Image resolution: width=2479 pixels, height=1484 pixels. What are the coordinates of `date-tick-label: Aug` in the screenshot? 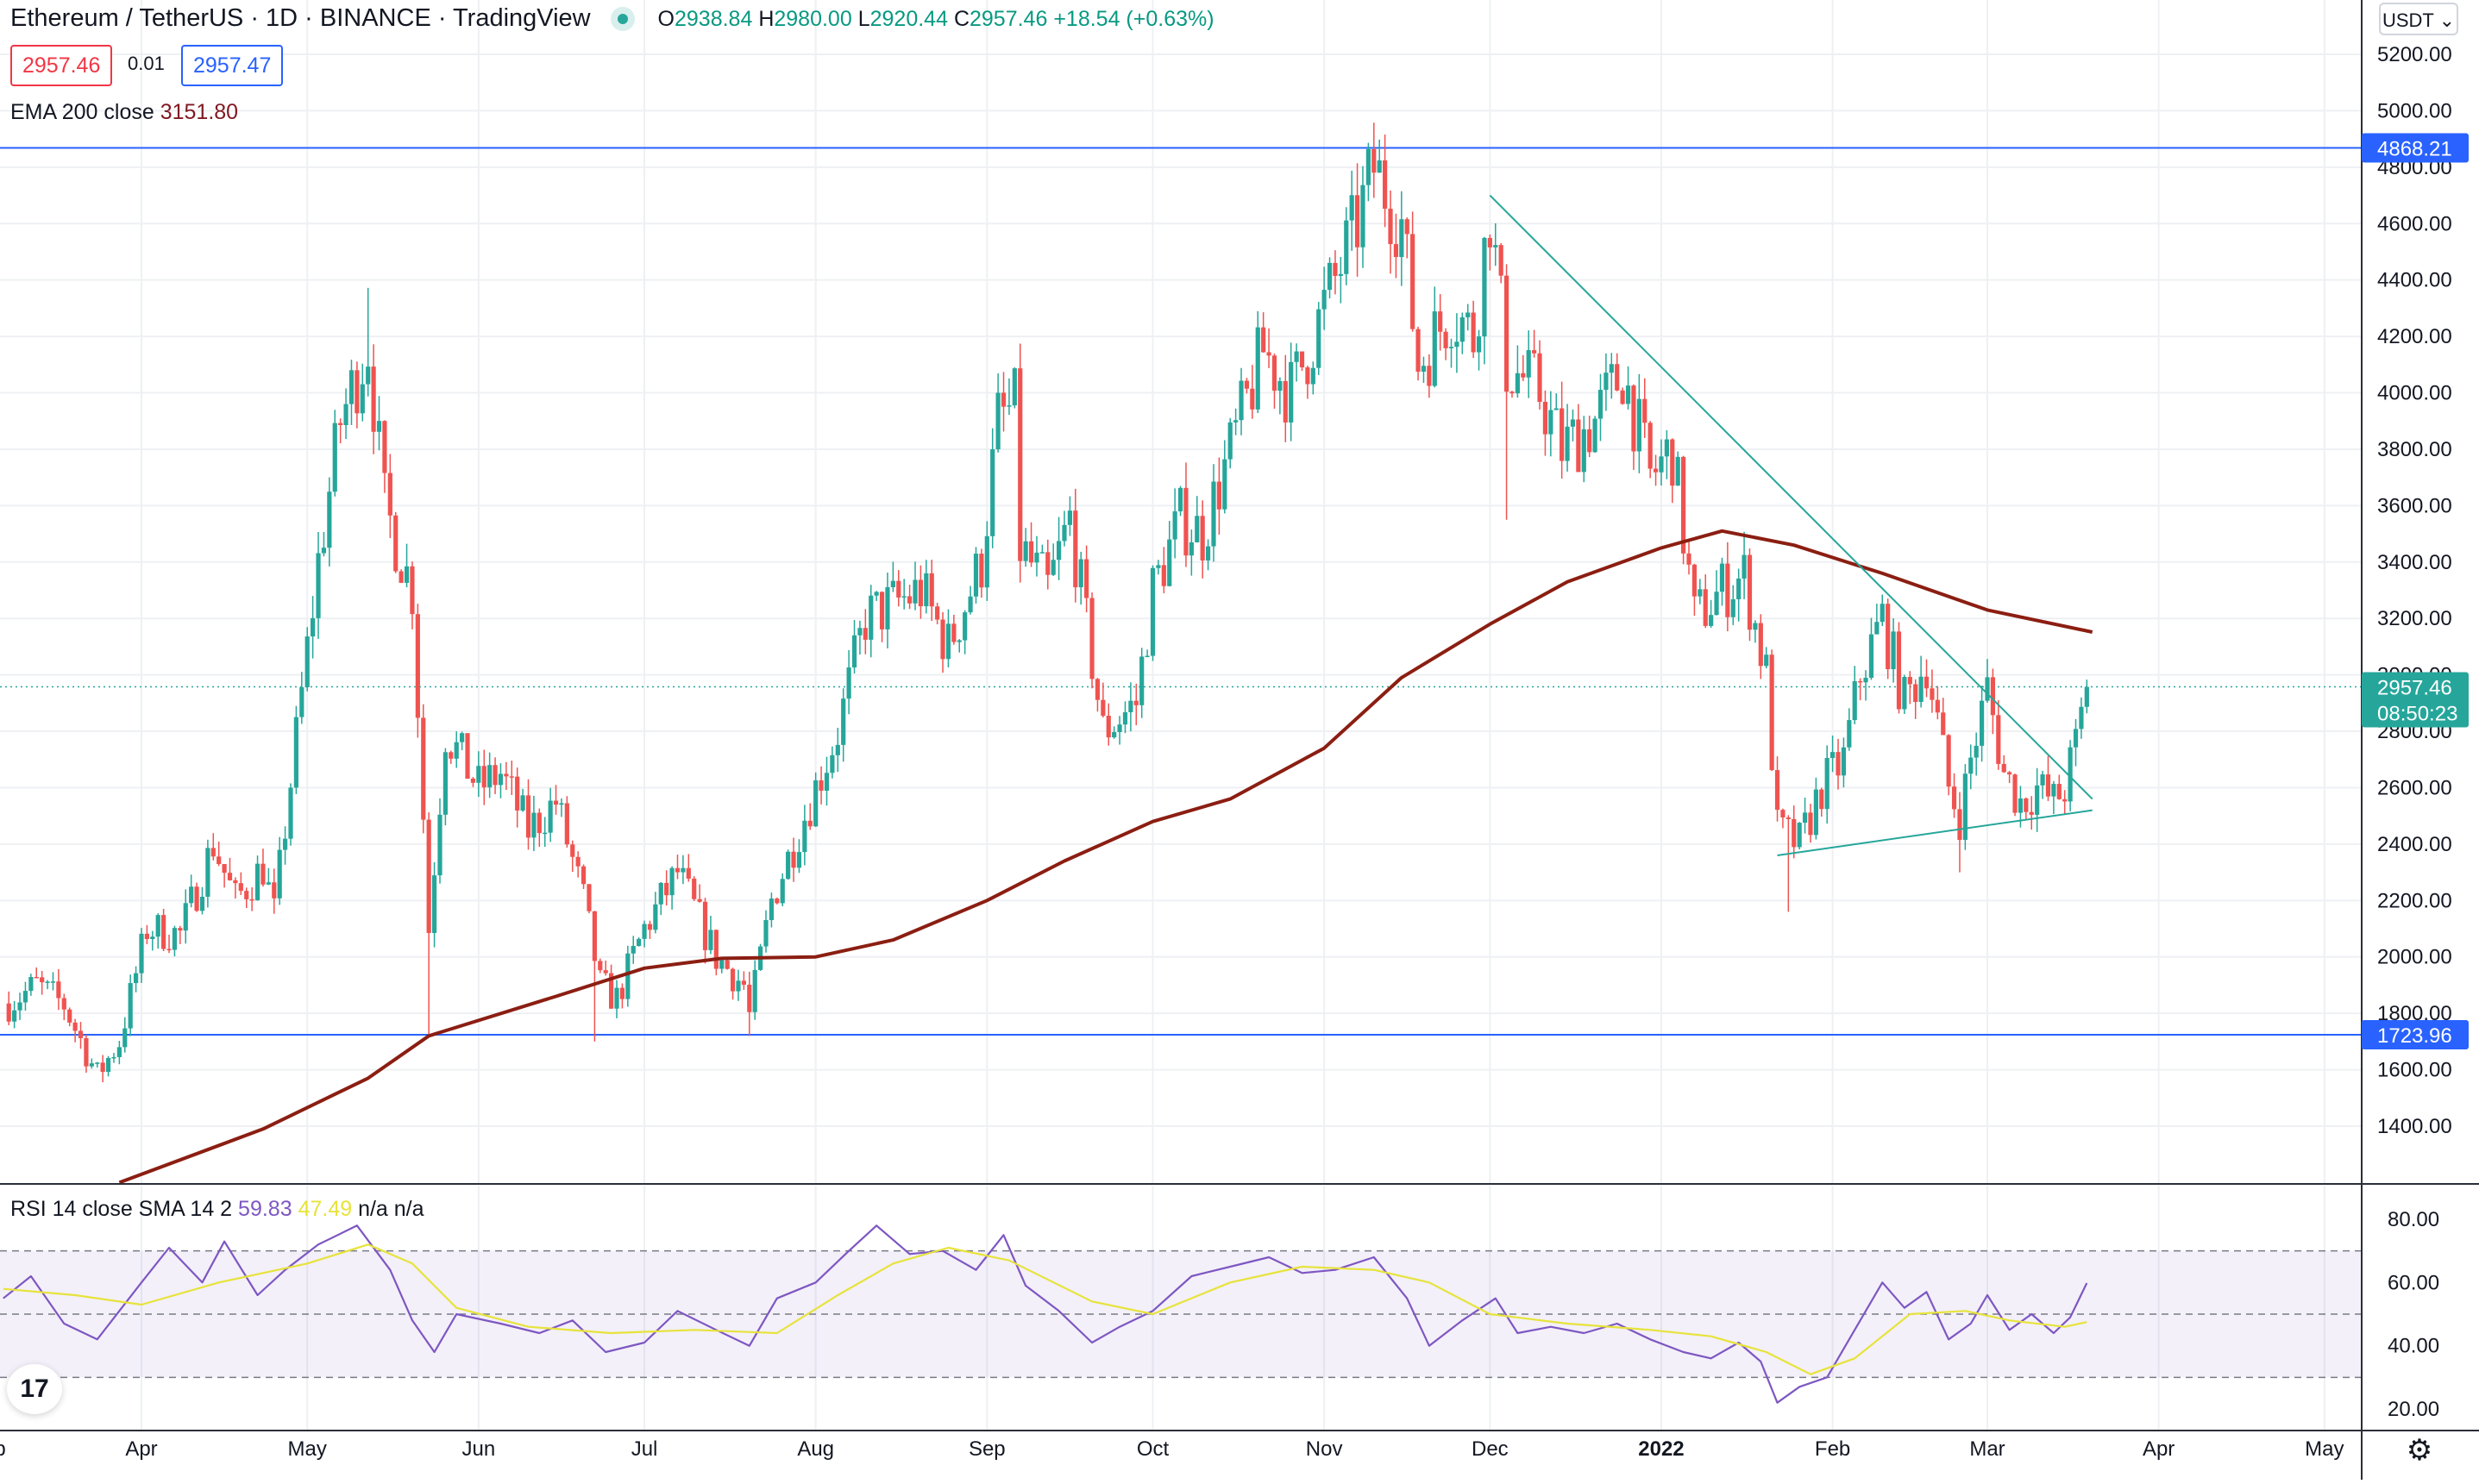 It's located at (815, 1449).